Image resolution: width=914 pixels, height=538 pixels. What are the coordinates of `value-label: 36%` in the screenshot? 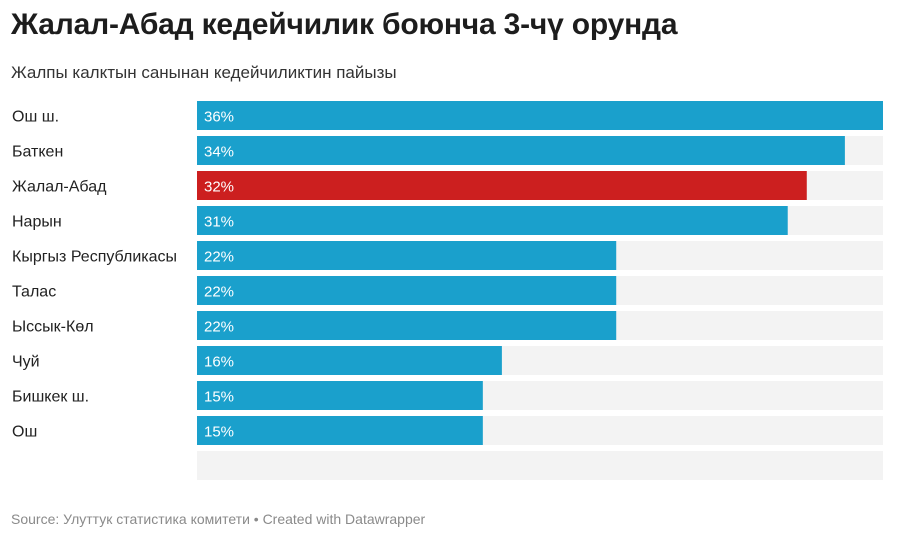 It's located at (219, 117).